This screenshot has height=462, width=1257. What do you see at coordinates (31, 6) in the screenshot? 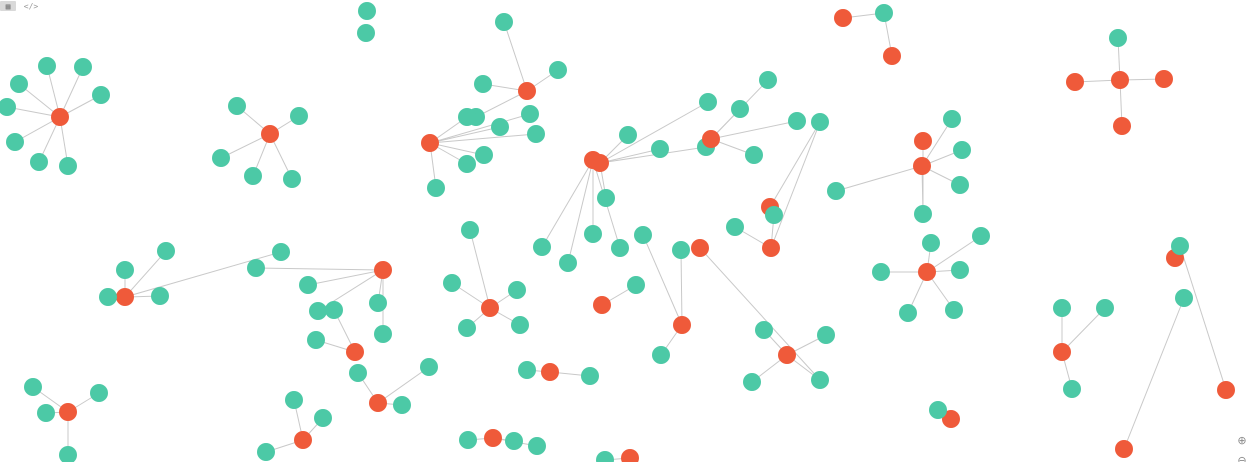
I see `code-icon: </>` at bounding box center [31, 6].